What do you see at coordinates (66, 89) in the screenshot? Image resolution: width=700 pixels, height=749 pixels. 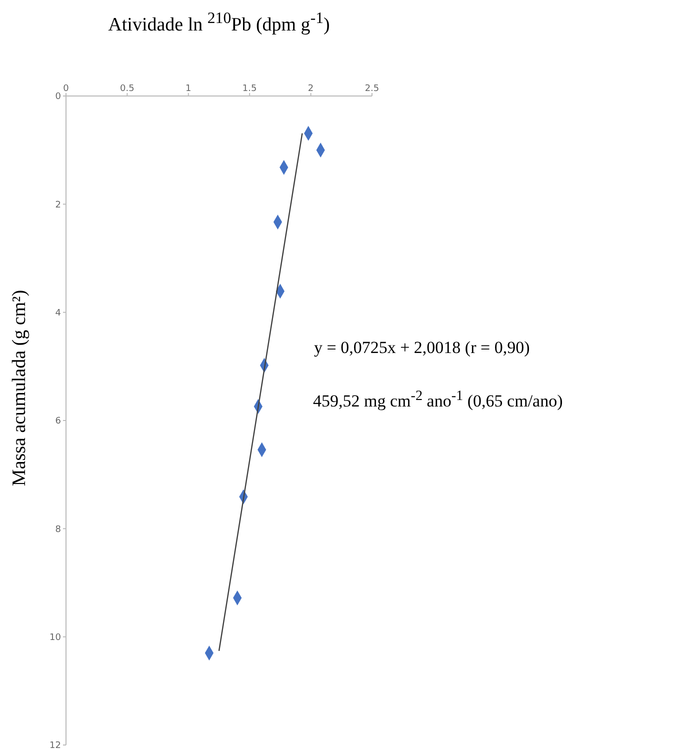 I see `x-tick-label: 0` at bounding box center [66, 89].